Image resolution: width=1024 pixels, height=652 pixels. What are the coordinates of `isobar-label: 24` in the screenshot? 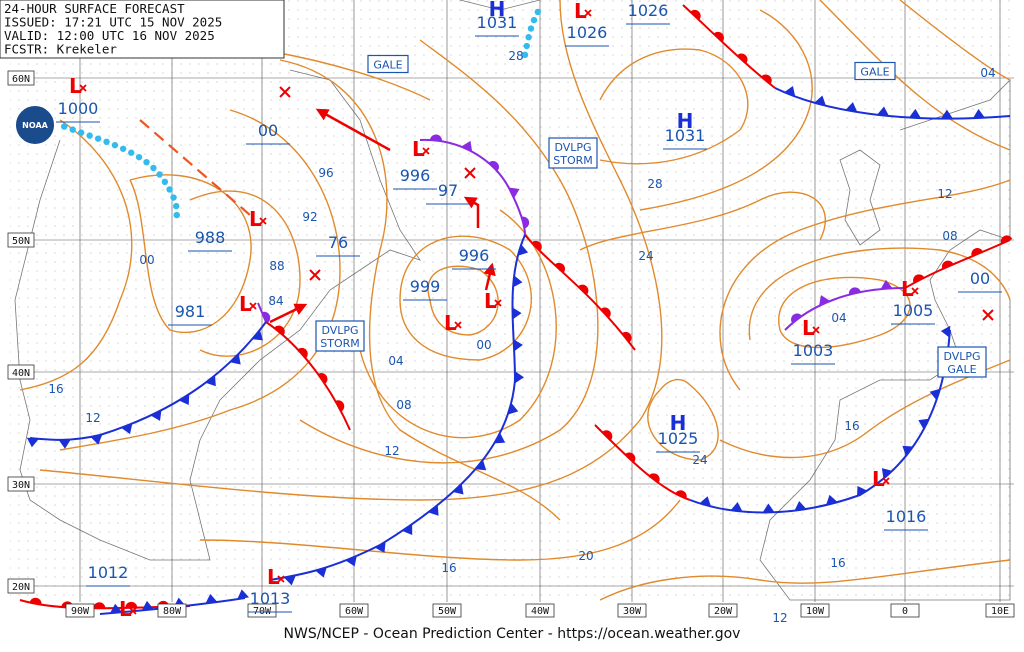 It's located at (699, 460).